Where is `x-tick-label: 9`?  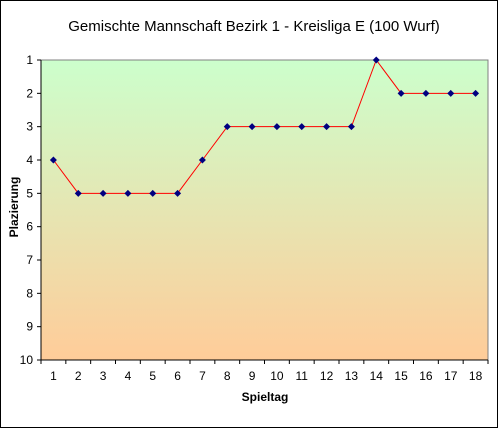 x-tick-label: 9 is located at coordinates (252, 376).